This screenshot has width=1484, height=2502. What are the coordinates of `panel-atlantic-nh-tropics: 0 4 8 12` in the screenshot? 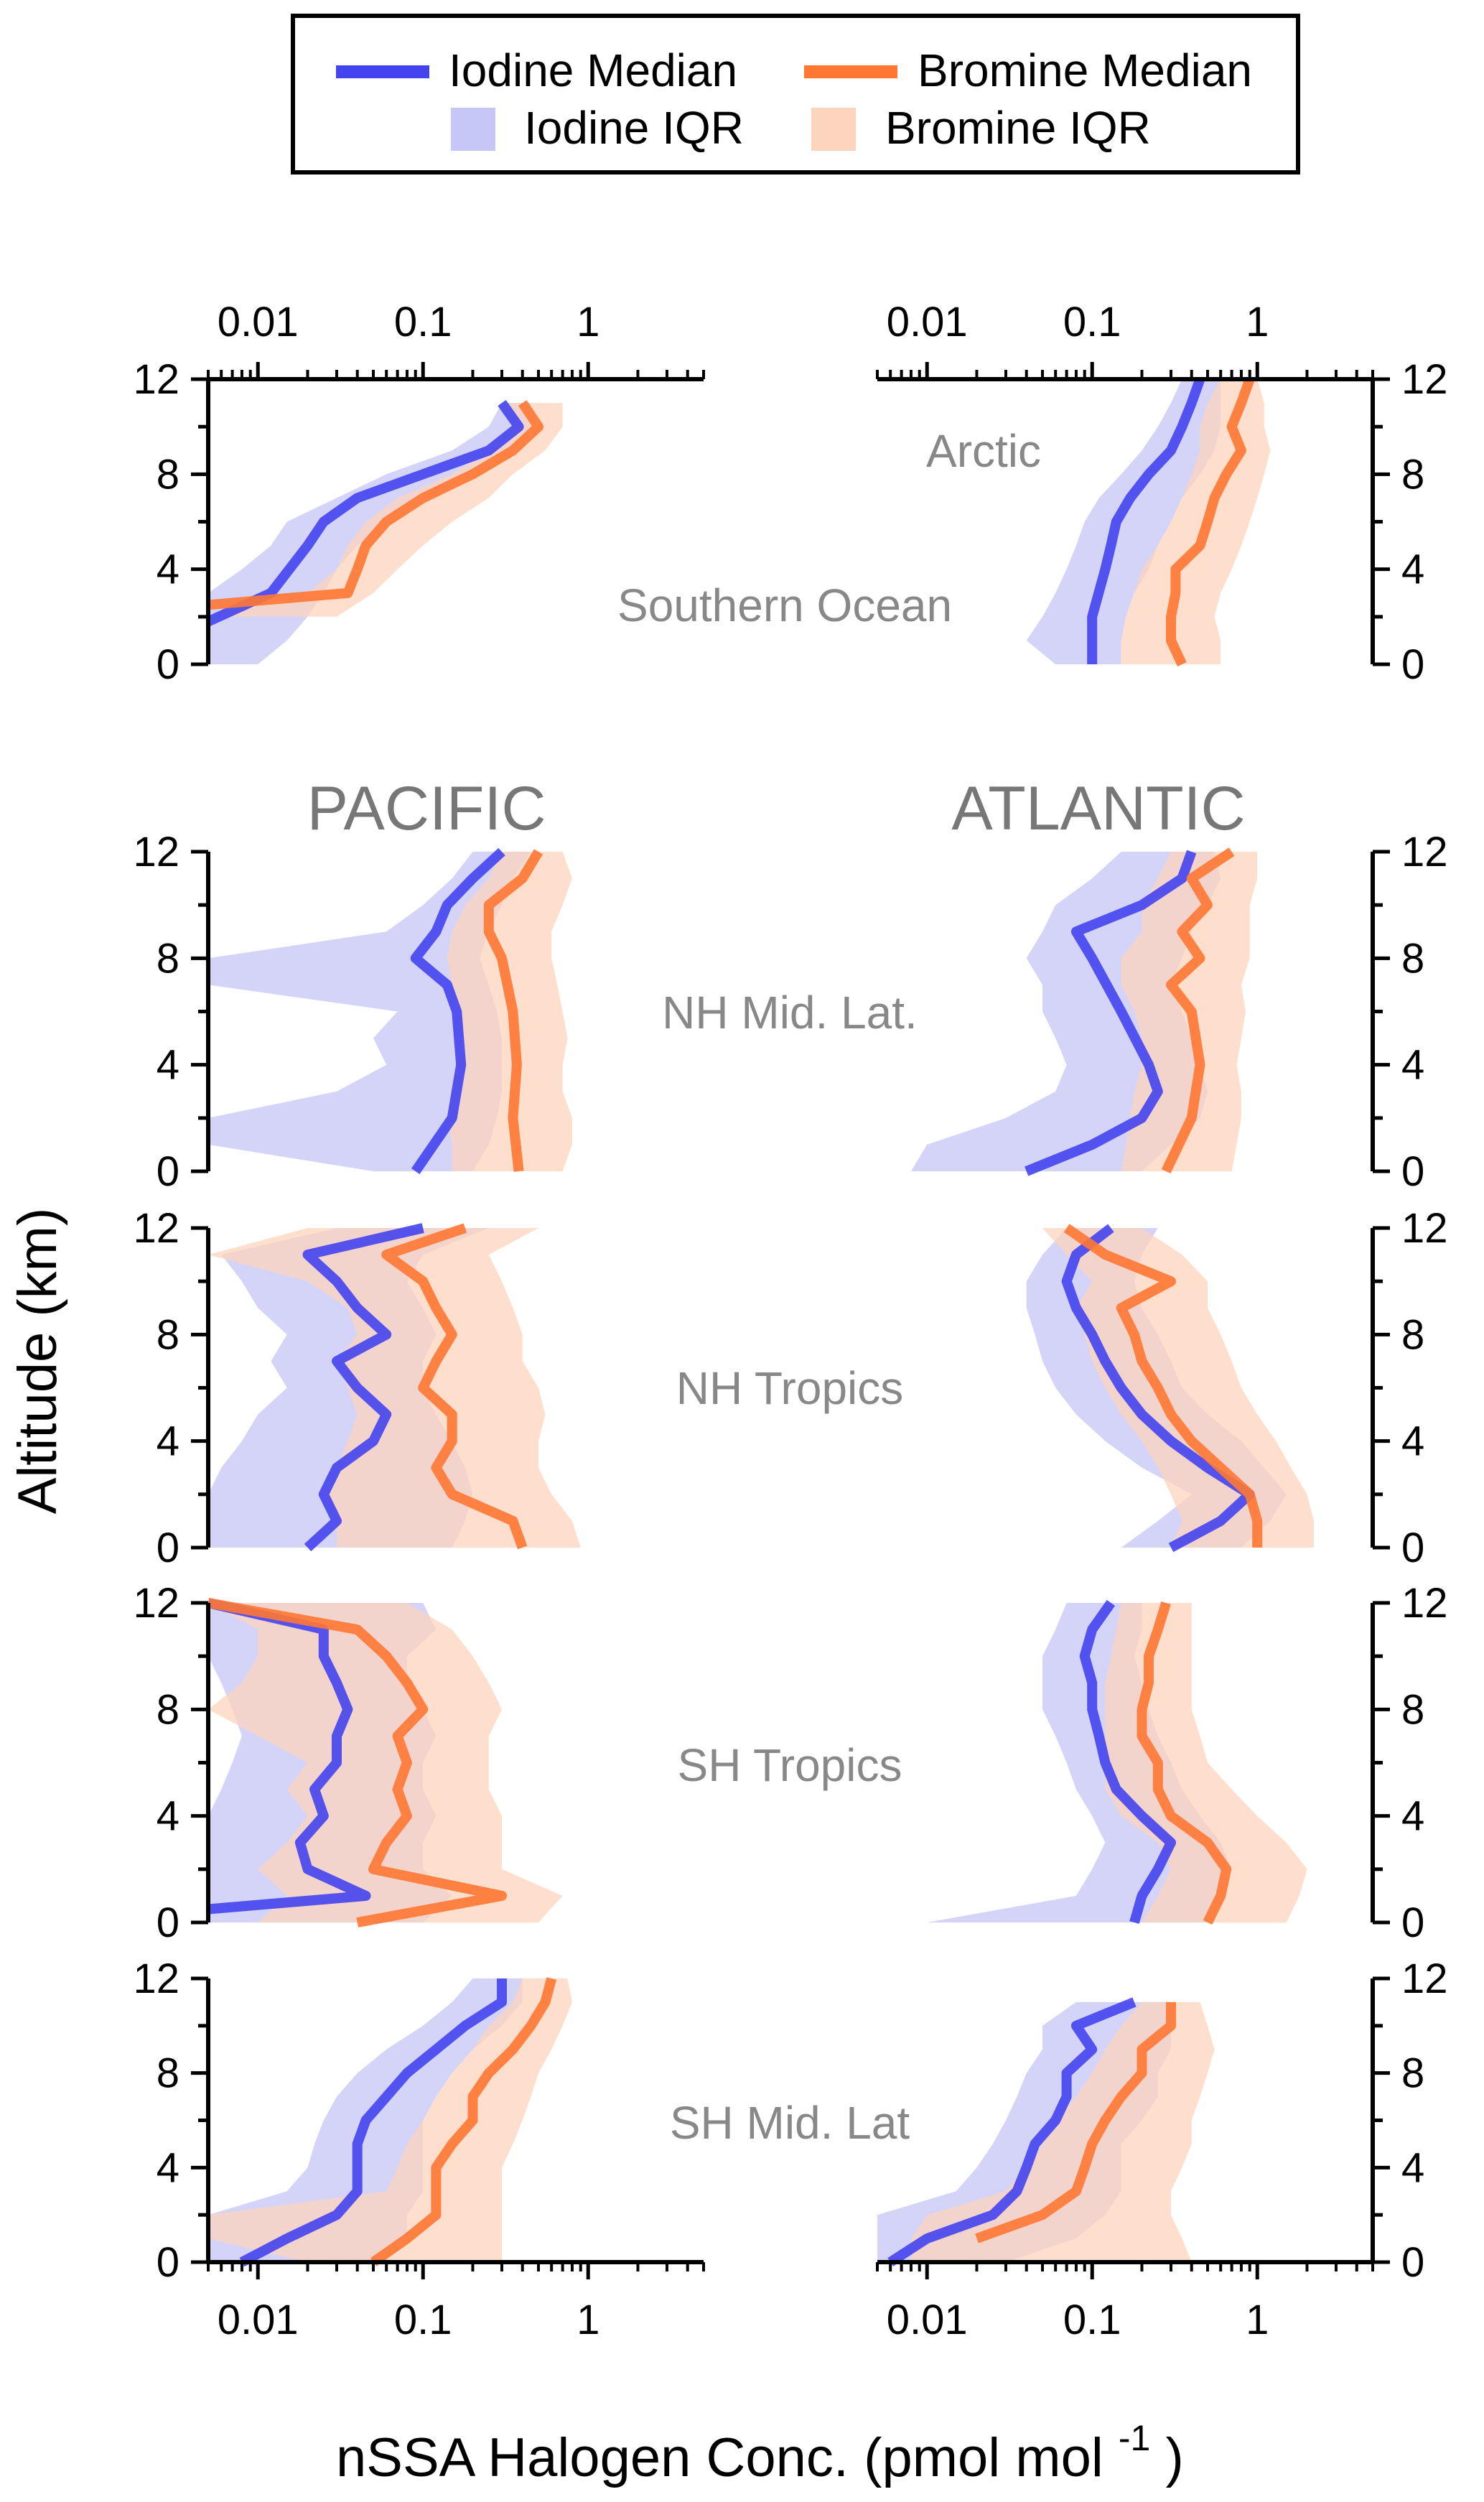 It's located at (1237, 1388).